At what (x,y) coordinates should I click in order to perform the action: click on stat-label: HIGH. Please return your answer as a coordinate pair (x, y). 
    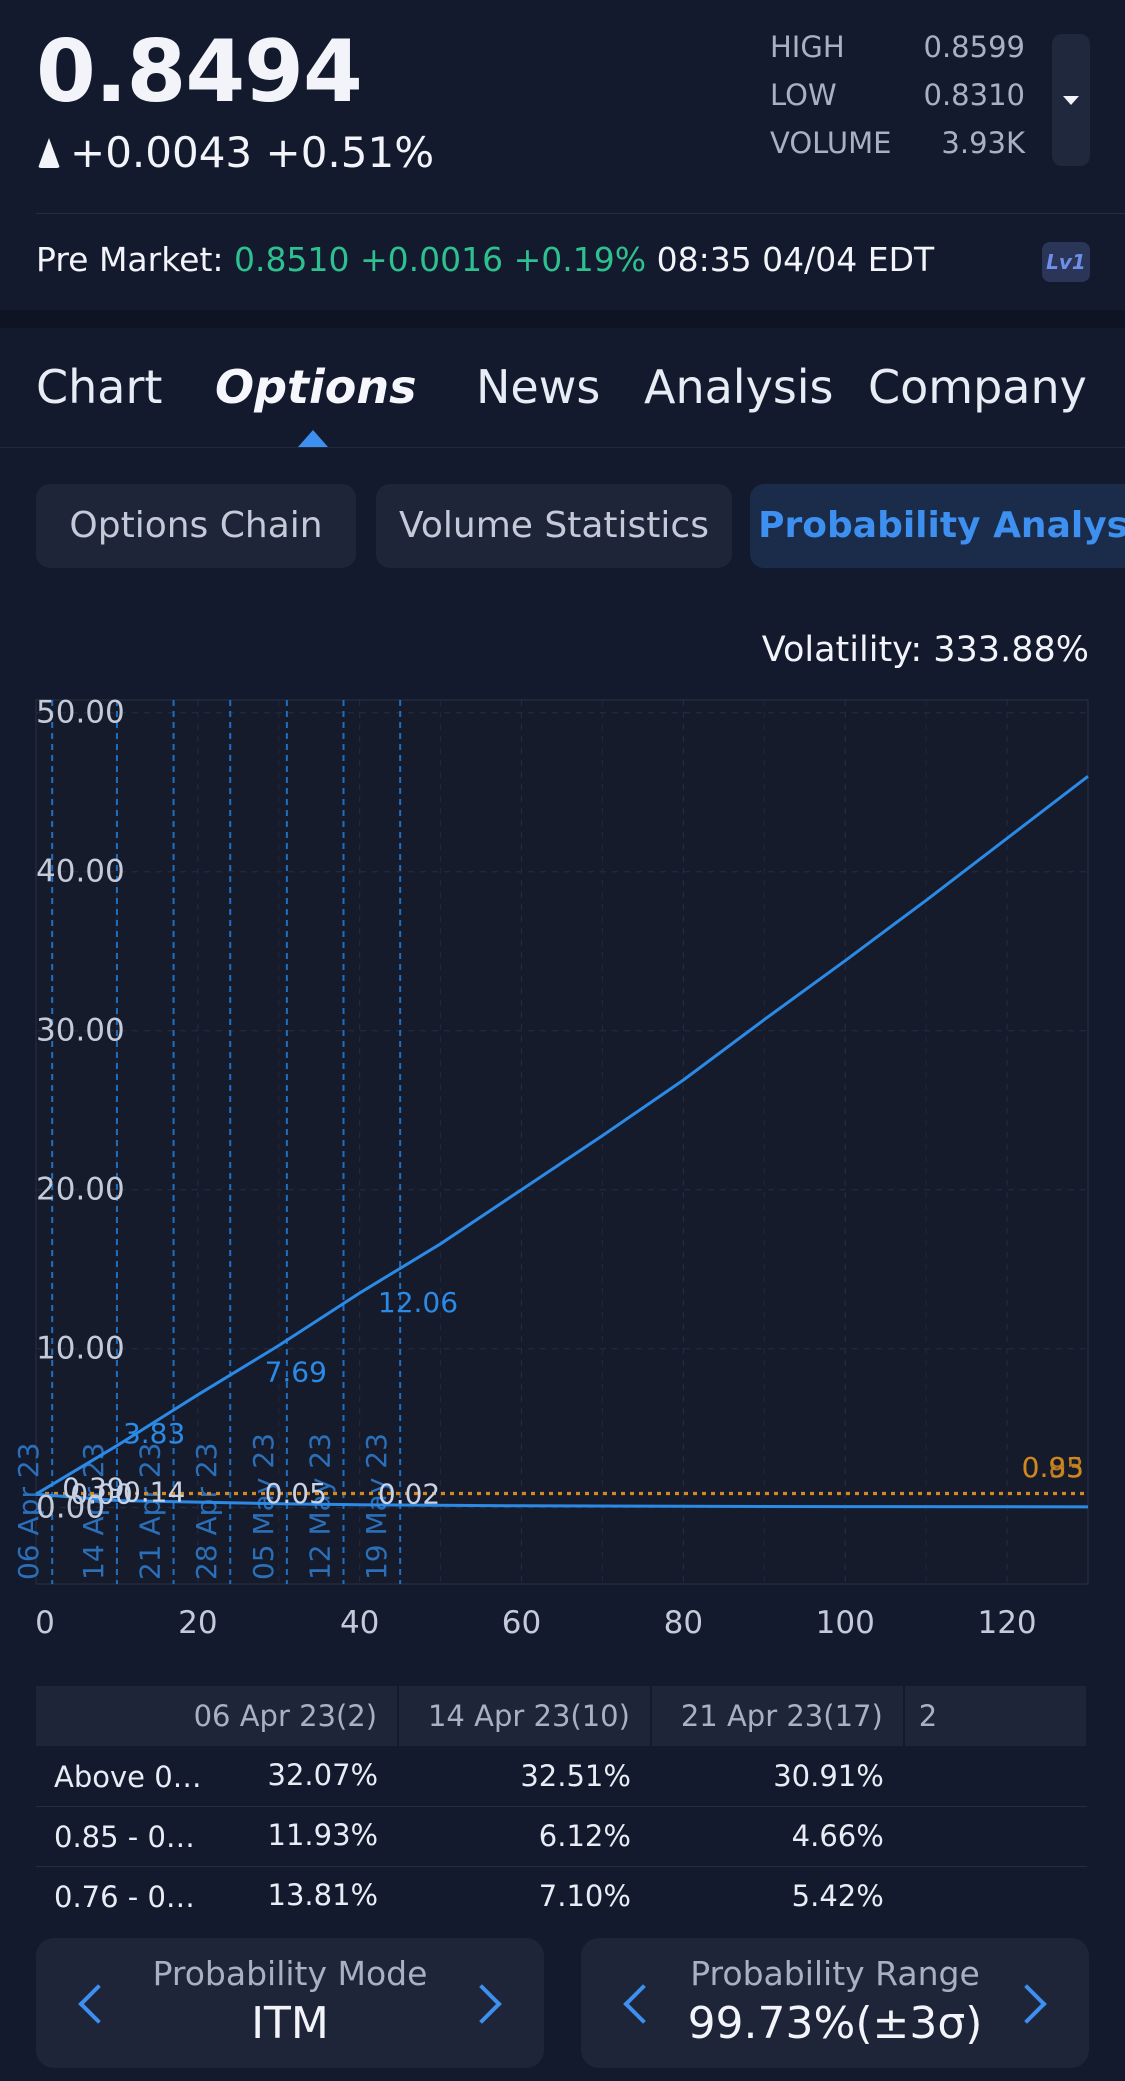
    Looking at the image, I should click on (807, 47).